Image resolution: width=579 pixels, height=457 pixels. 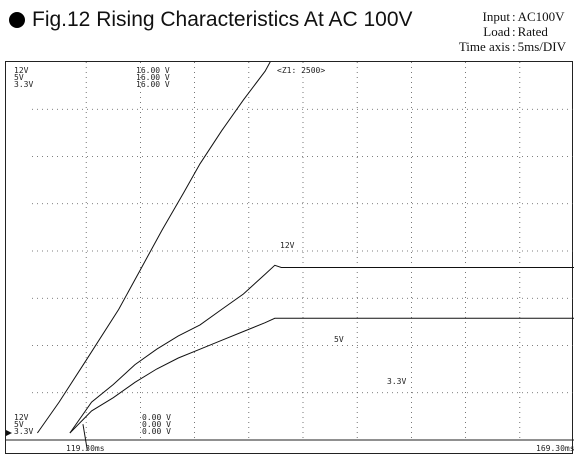 I want to click on scale-label-12v-top: 16.00 V, so click(x=153, y=70).